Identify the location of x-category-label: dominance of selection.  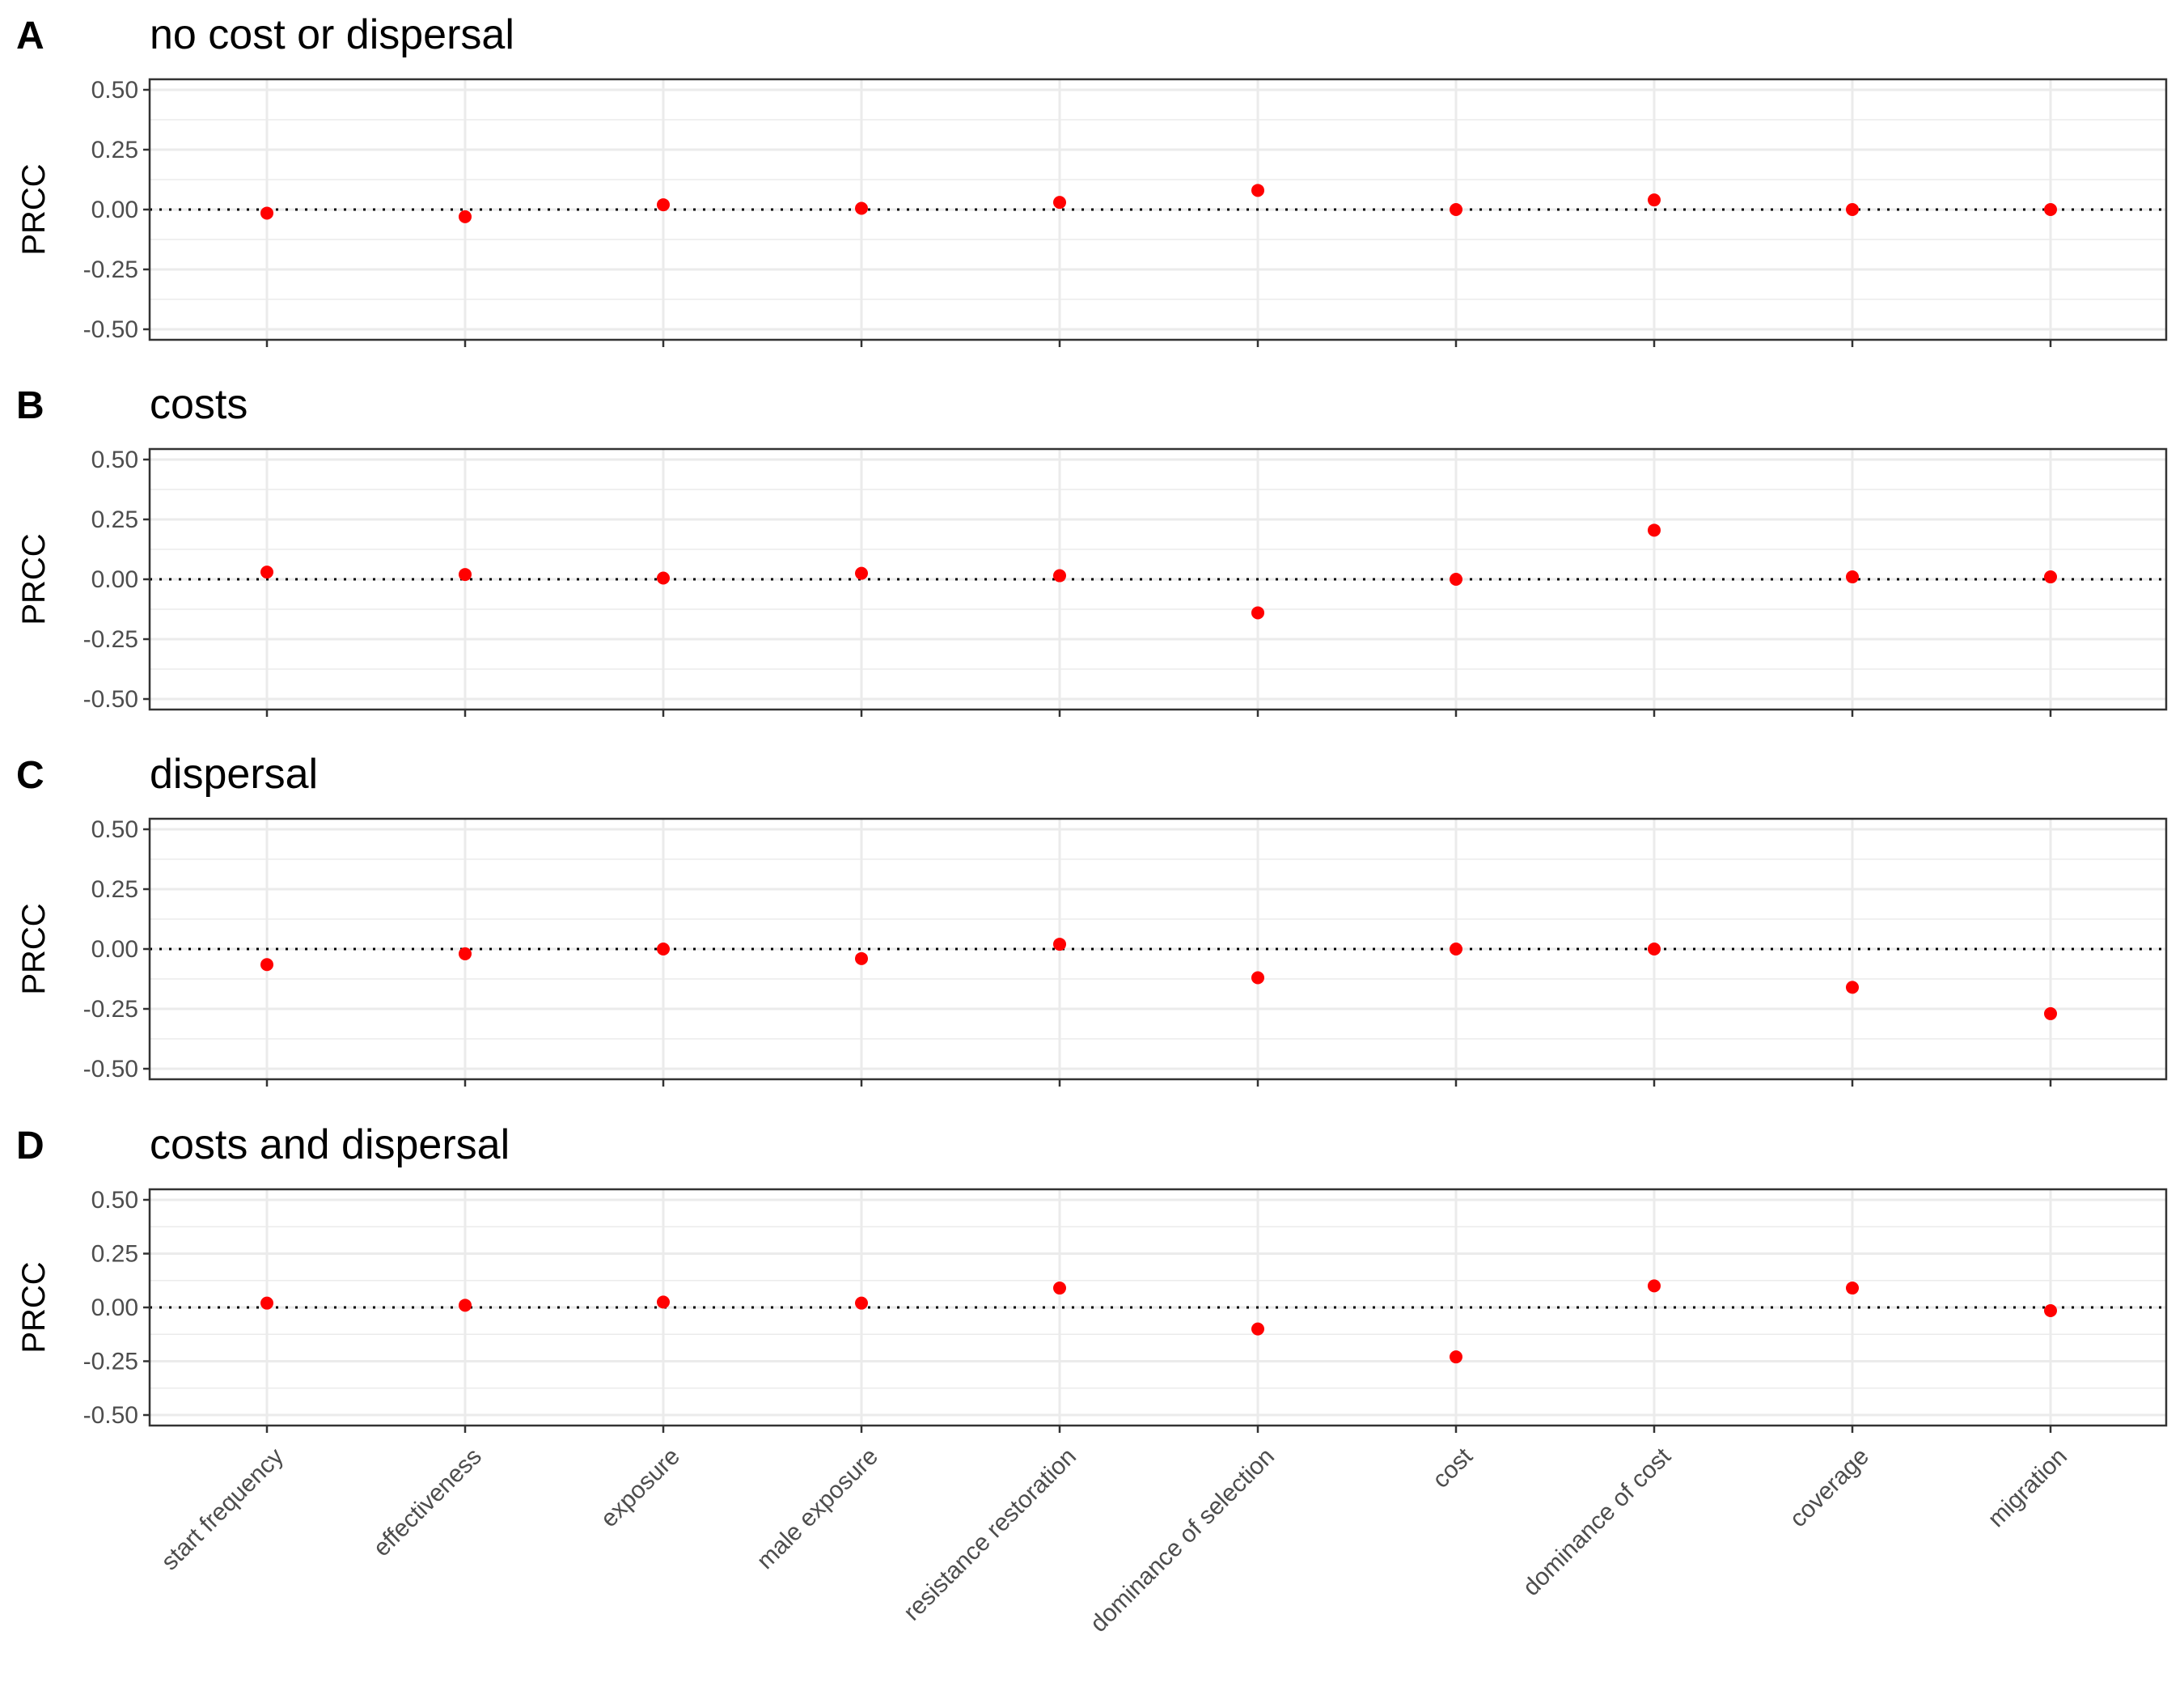
(1183, 1540).